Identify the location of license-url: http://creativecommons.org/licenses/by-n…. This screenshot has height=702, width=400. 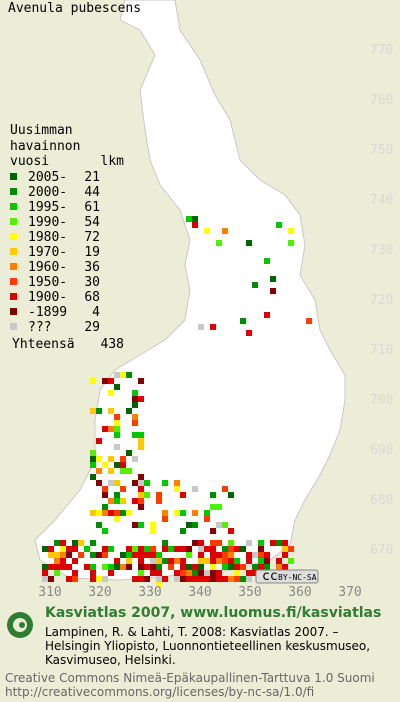
(159, 692).